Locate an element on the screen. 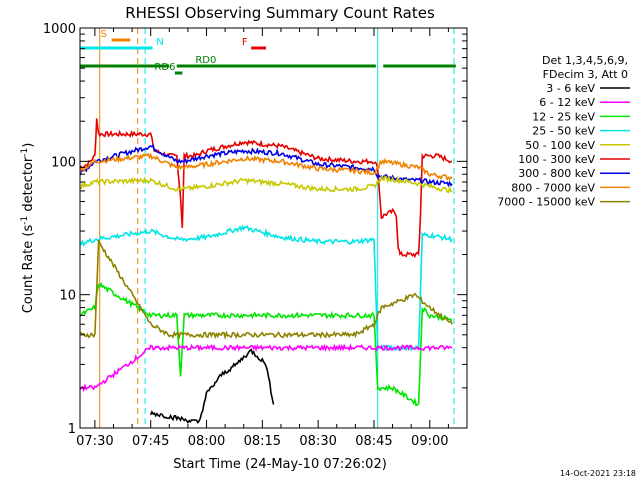 This screenshot has width=640, height=480. x-tick-label-07:30: 07:30 is located at coordinates (94, 441).